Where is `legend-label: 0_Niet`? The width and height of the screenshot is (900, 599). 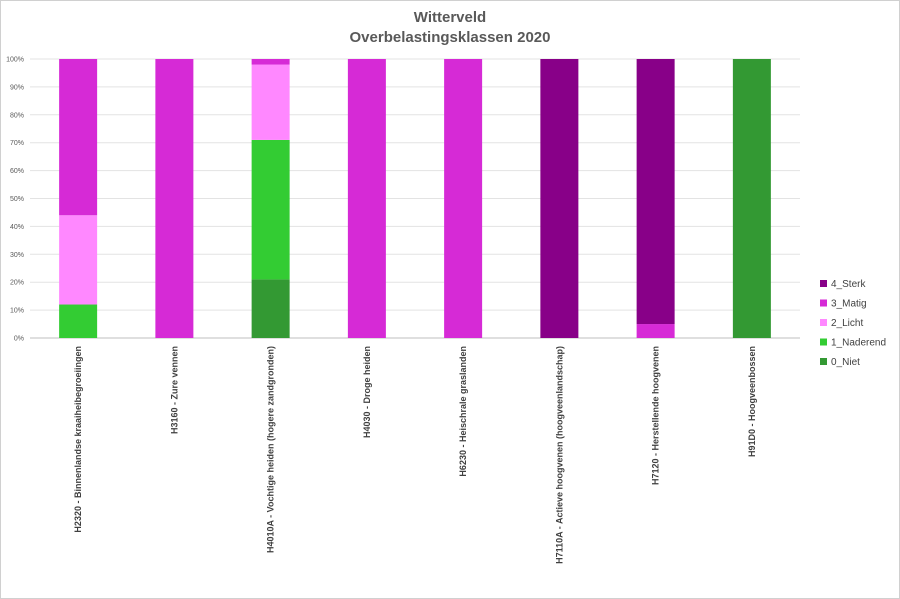
legend-label: 0_Niet is located at coordinates (845, 362).